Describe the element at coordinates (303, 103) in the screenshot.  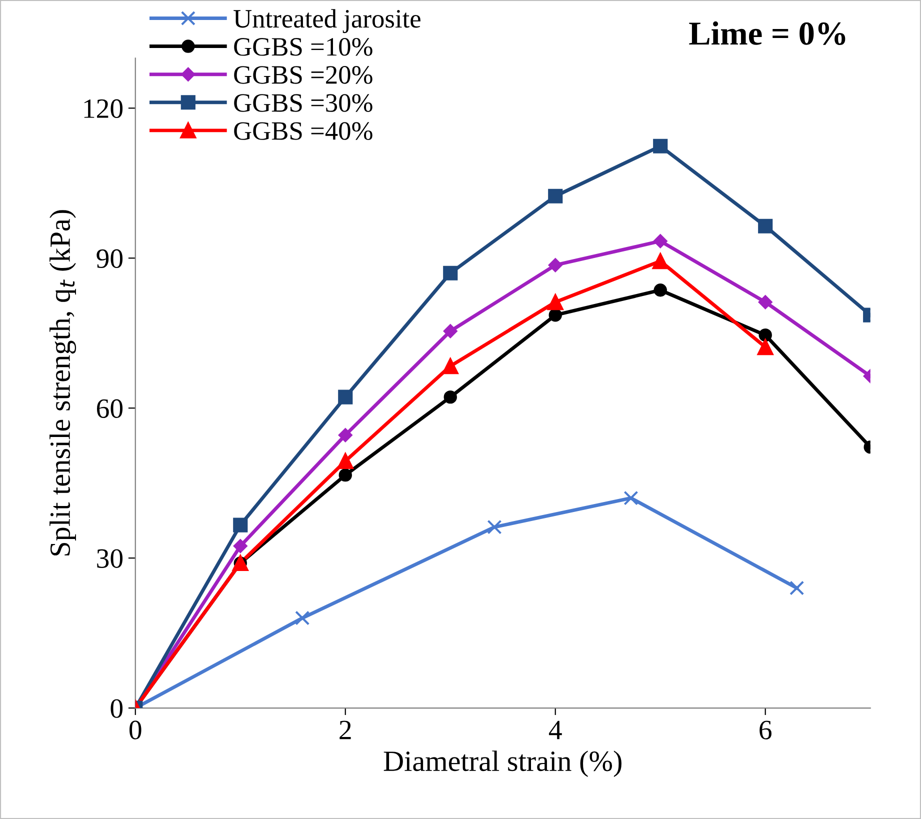
I see `legend-label: GGBS =30%` at that location.